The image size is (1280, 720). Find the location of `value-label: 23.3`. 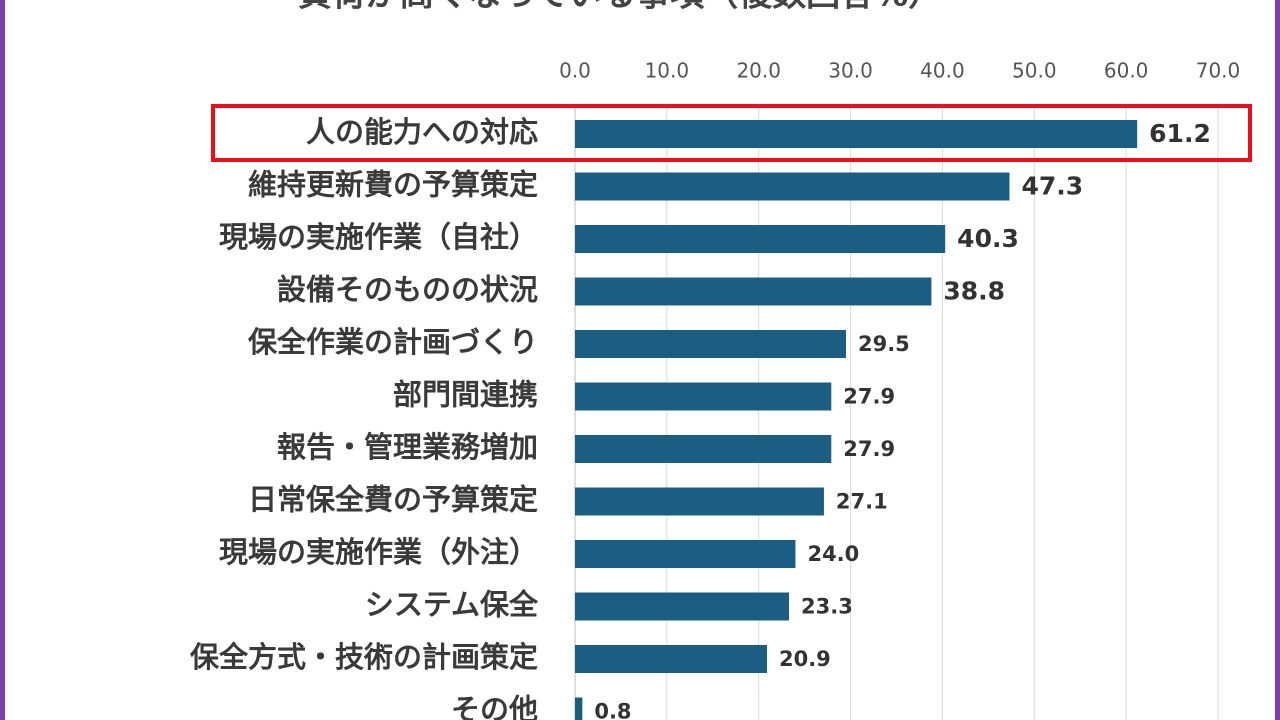

value-label: 23.3 is located at coordinates (827, 607).